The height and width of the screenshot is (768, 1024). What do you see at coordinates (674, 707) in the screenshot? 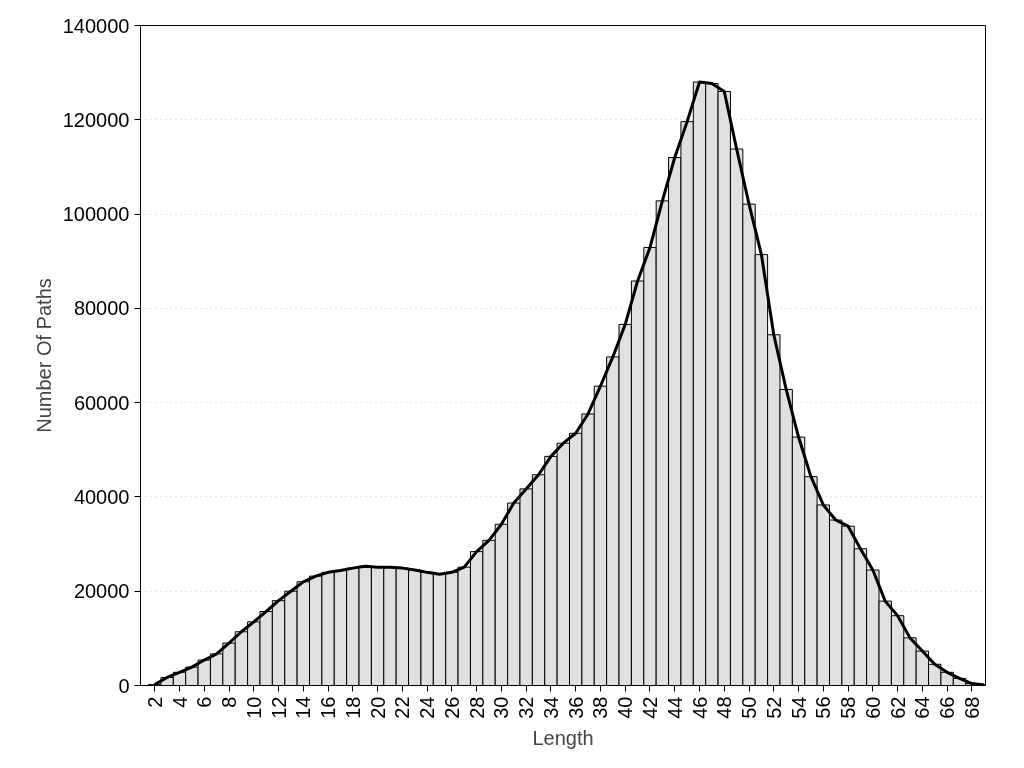
I see `x-tick-label: 44` at bounding box center [674, 707].